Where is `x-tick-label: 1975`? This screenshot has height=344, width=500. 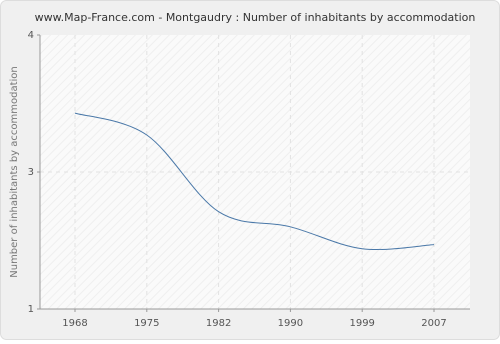 x-tick-label: 1975 is located at coordinates (146, 323).